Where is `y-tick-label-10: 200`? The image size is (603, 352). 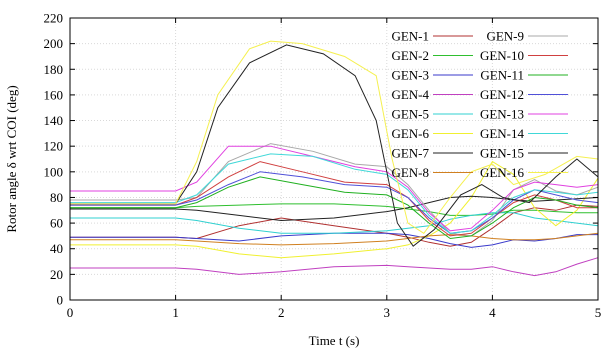
y-tick-label-10: 200 is located at coordinates (54, 43).